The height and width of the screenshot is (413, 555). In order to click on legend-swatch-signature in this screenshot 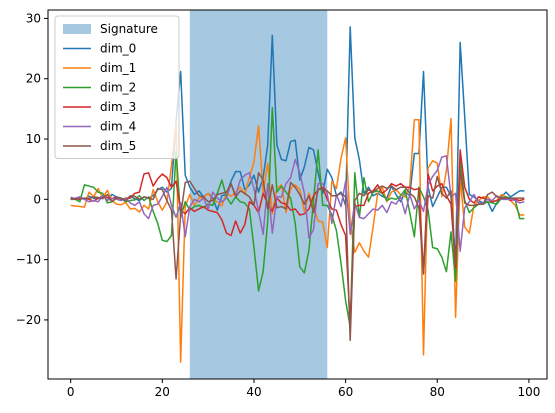, I will do `click(77, 29)`.